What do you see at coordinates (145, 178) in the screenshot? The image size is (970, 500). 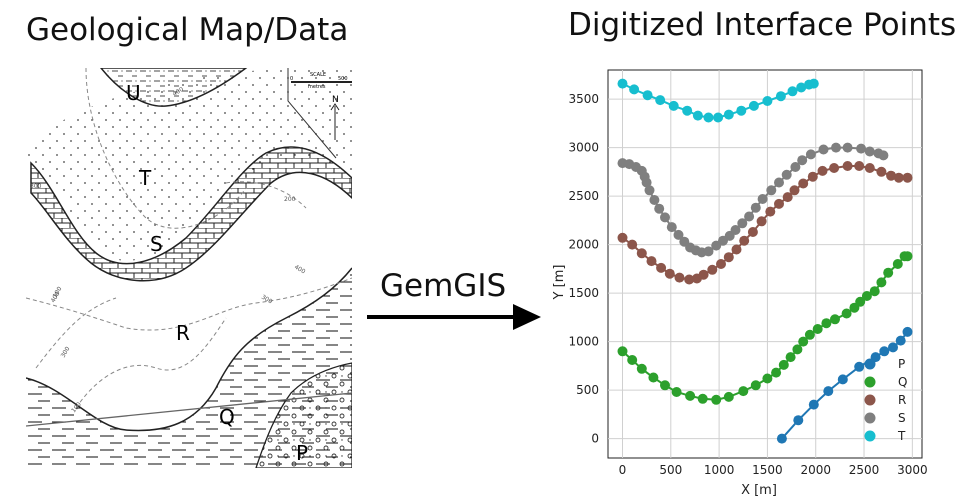 I see `unit-label-t: T` at bounding box center [145, 178].